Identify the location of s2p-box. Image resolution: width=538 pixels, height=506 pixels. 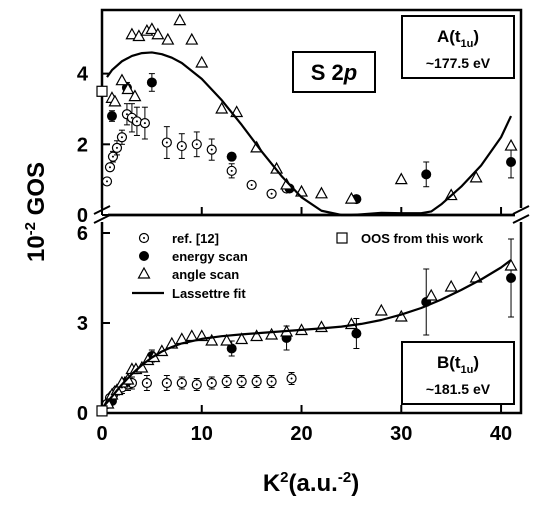
(334, 72).